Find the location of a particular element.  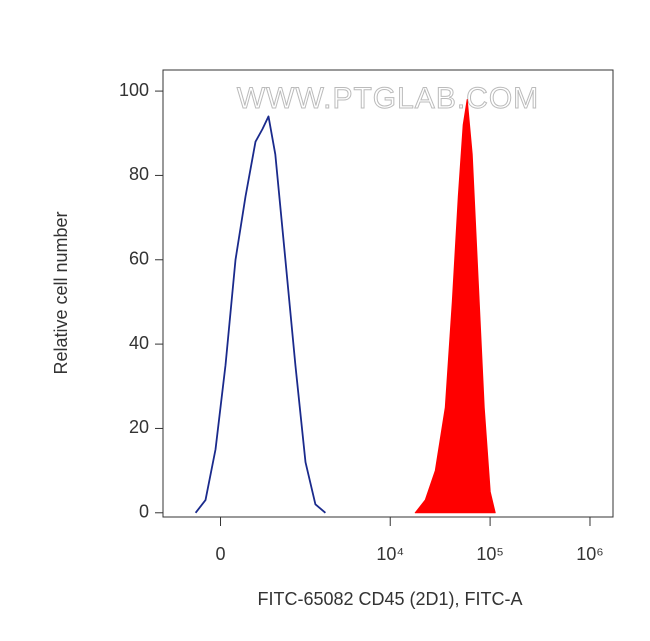

y-tick-label: 80 is located at coordinates (139, 174).